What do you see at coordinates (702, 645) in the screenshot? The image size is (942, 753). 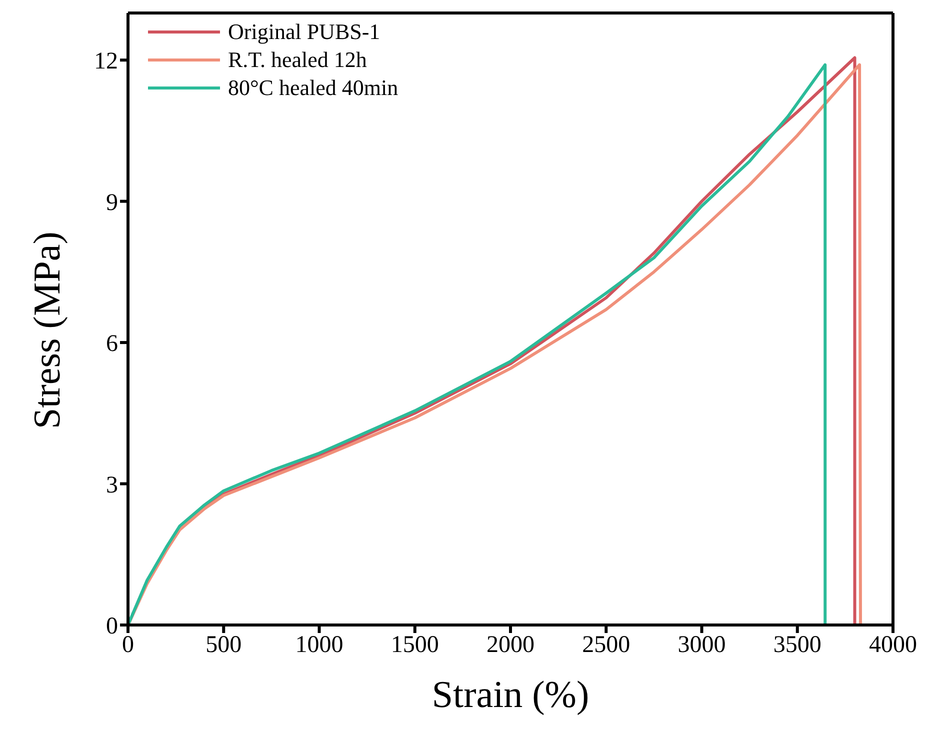 I see `x-tick-label: 3000` at bounding box center [702, 645].